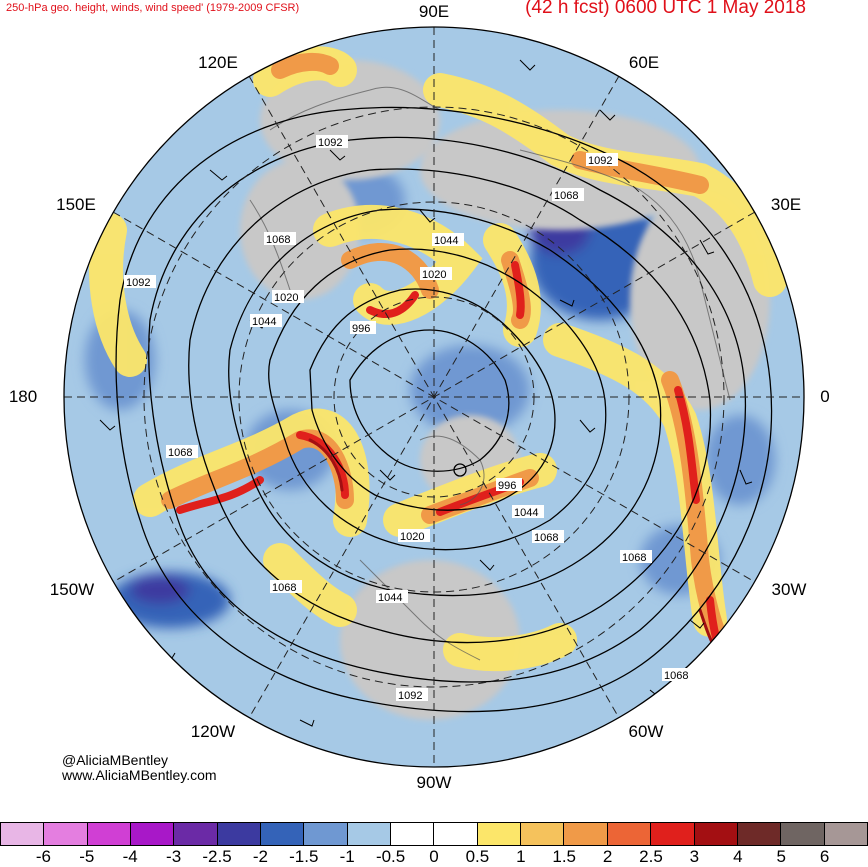 This screenshot has height=867, width=868. What do you see at coordinates (260, 856) in the screenshot?
I see `colorbar-label: -2` at bounding box center [260, 856].